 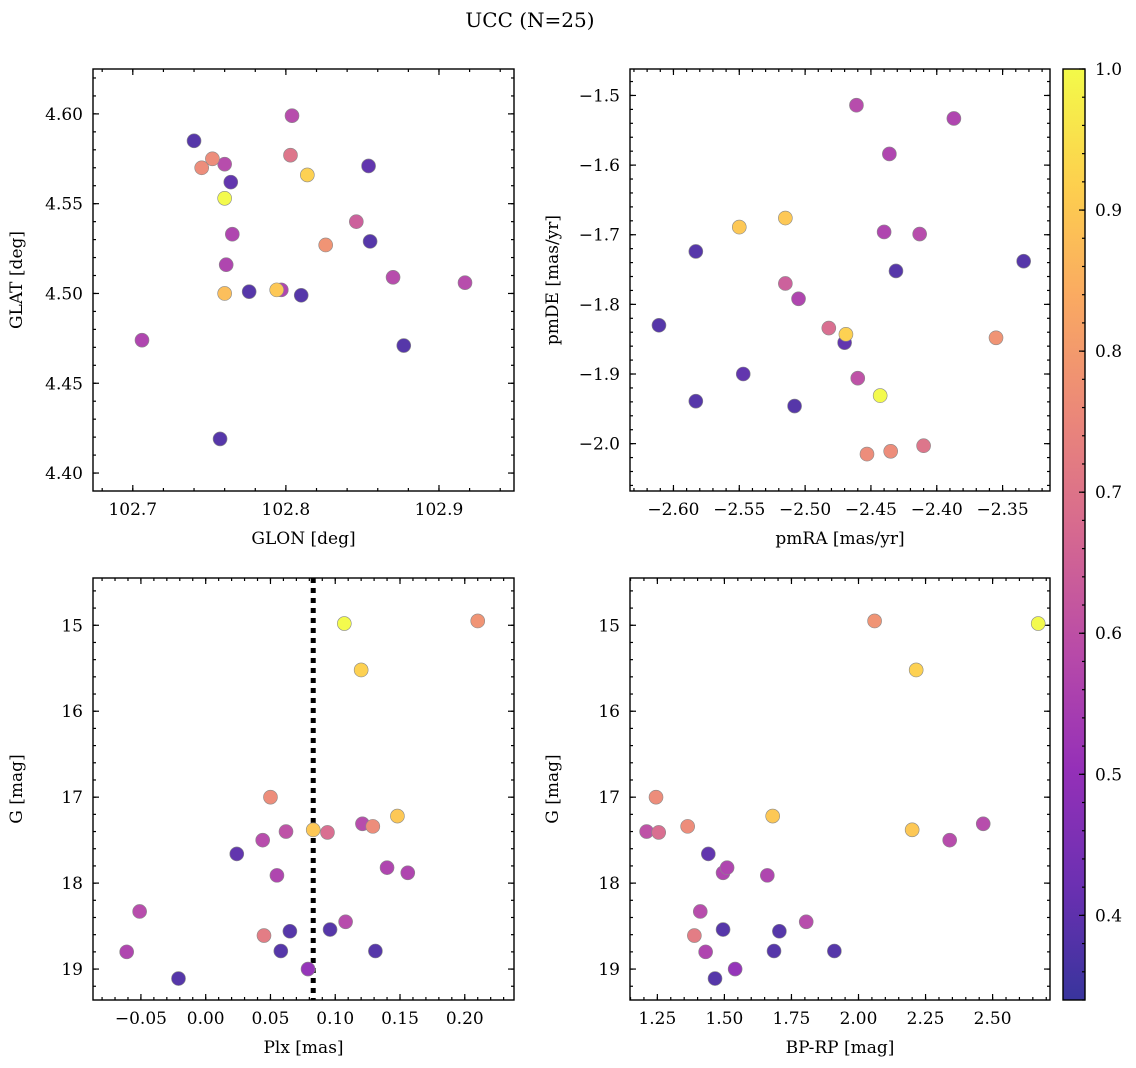 What do you see at coordinates (72, 884) in the screenshot?
I see `y-tick-label: 18` at bounding box center [72, 884].